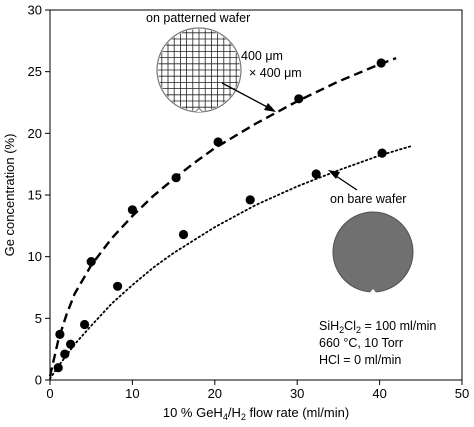  What do you see at coordinates (262, 56) in the screenshot?
I see `pattern-size-label-1: 400 μm` at bounding box center [262, 56].